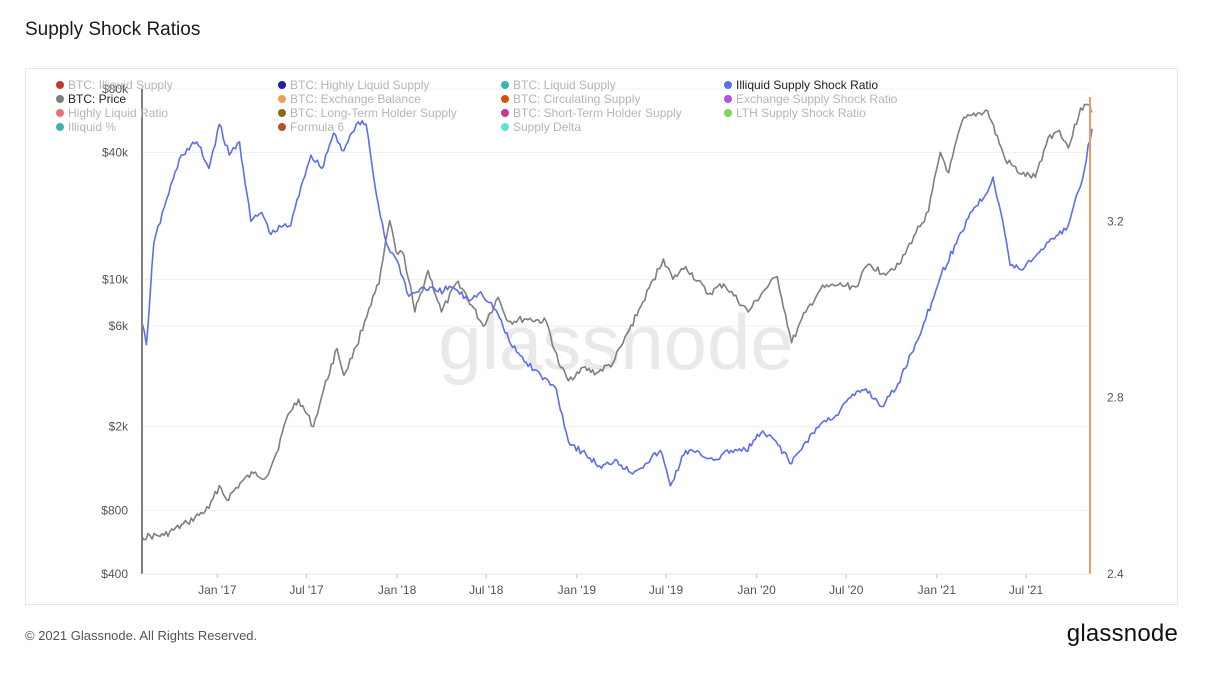 This screenshot has height=676, width=1220. Describe the element at coordinates (817, 99) in the screenshot. I see `legend-label: Exchange Supply Shock Ratio` at that location.